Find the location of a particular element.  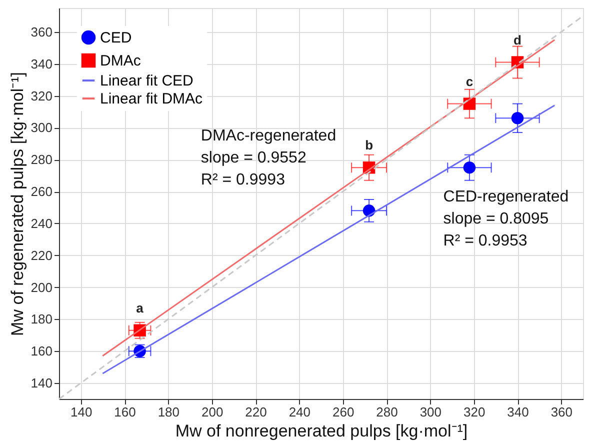

y-tick-label: 360 is located at coordinates (41, 32).